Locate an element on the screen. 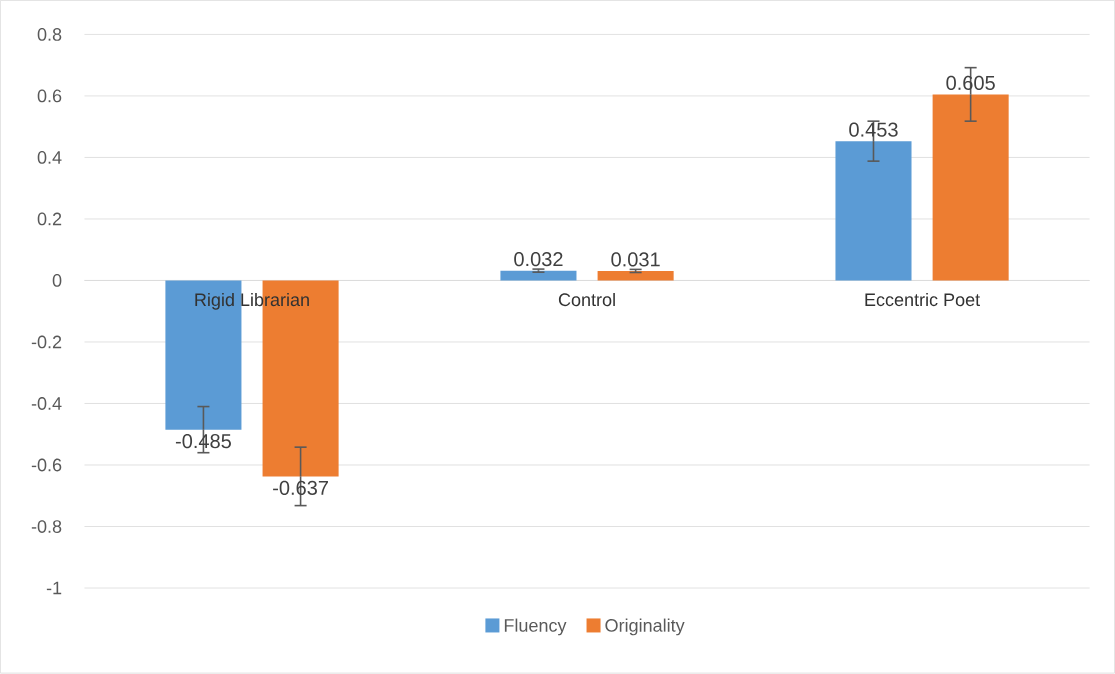 The height and width of the screenshot is (674, 1115). y-tick-label: 0.8 is located at coordinates (49, 35).